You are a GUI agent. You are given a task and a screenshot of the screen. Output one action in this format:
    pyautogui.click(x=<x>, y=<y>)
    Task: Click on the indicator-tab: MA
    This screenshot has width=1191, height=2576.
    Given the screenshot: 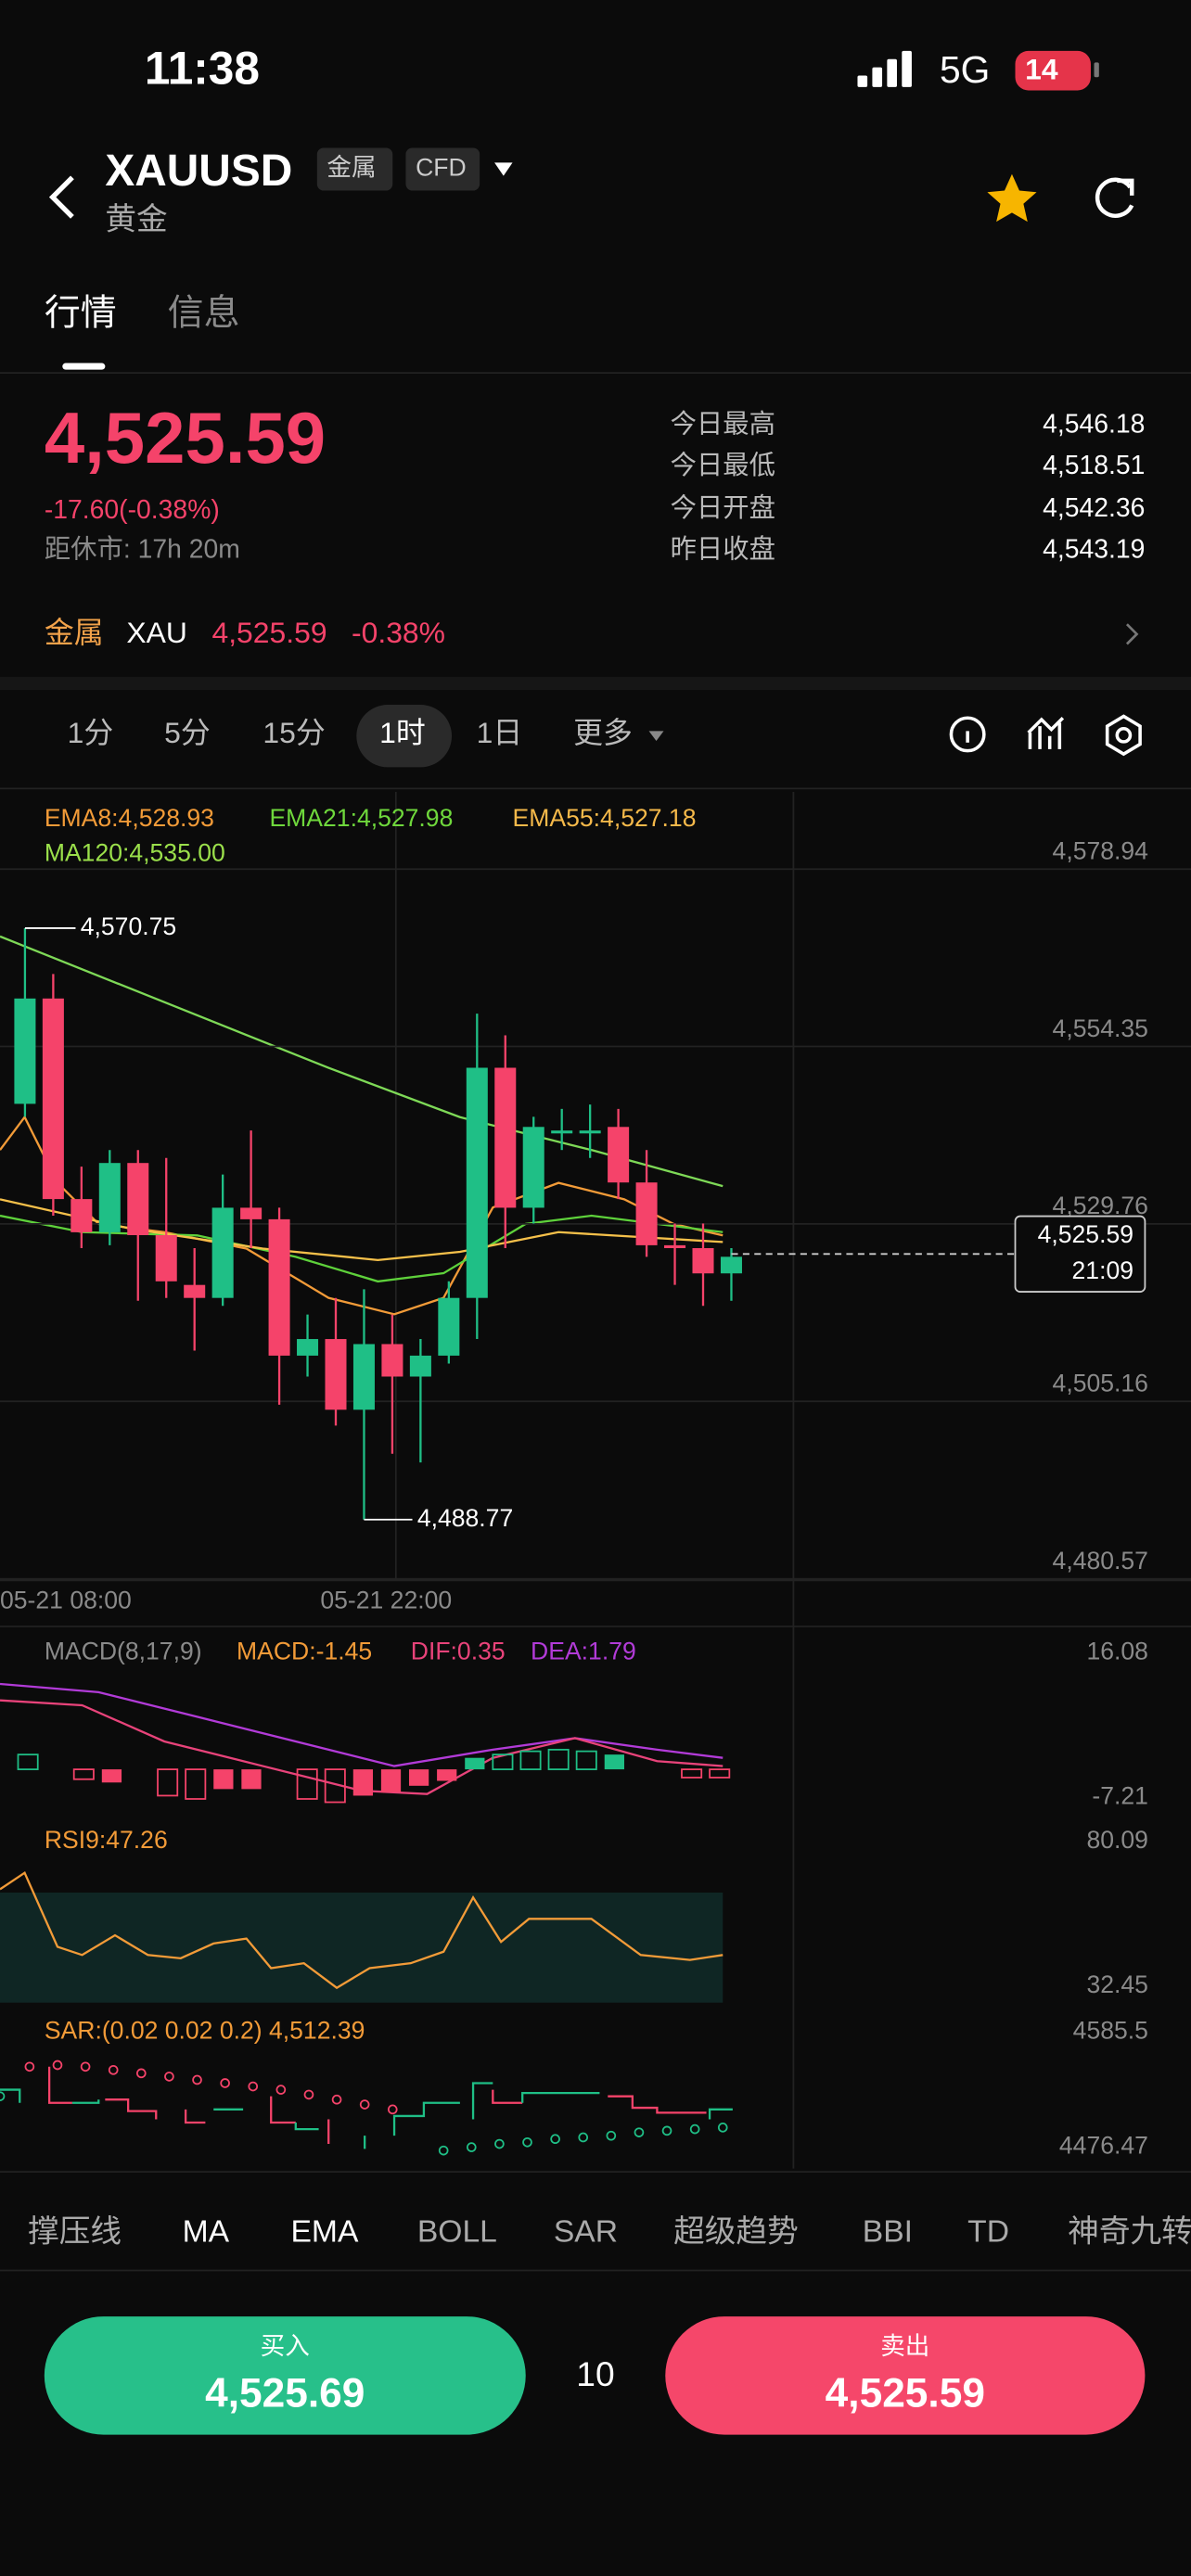 What is the action you would take?
    pyautogui.click(x=206, y=2233)
    